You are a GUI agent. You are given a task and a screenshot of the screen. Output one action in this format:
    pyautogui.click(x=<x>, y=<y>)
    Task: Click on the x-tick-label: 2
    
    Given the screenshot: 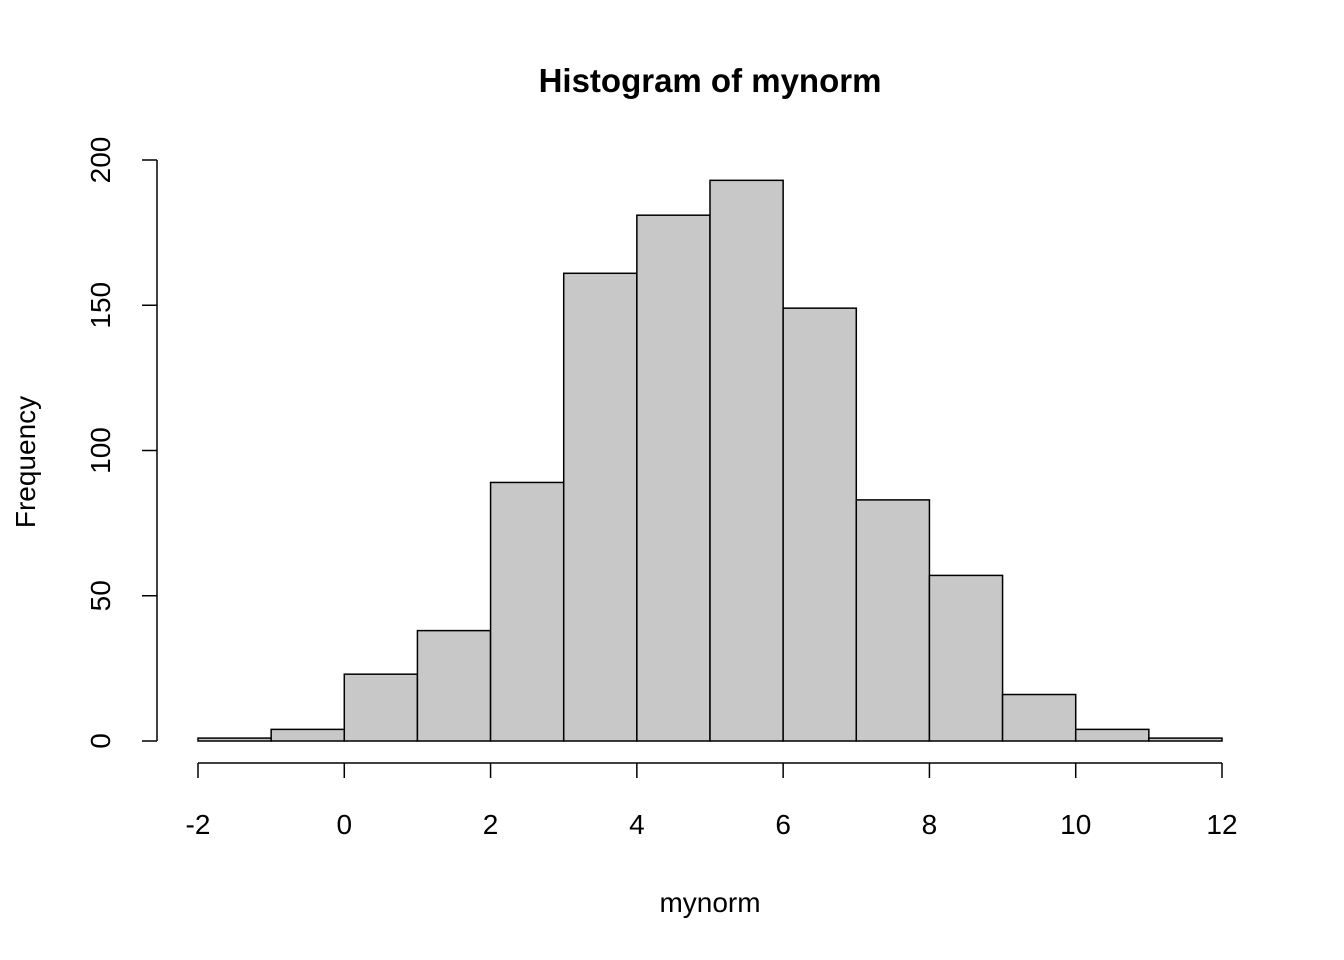 What is the action you would take?
    pyautogui.click(x=491, y=824)
    